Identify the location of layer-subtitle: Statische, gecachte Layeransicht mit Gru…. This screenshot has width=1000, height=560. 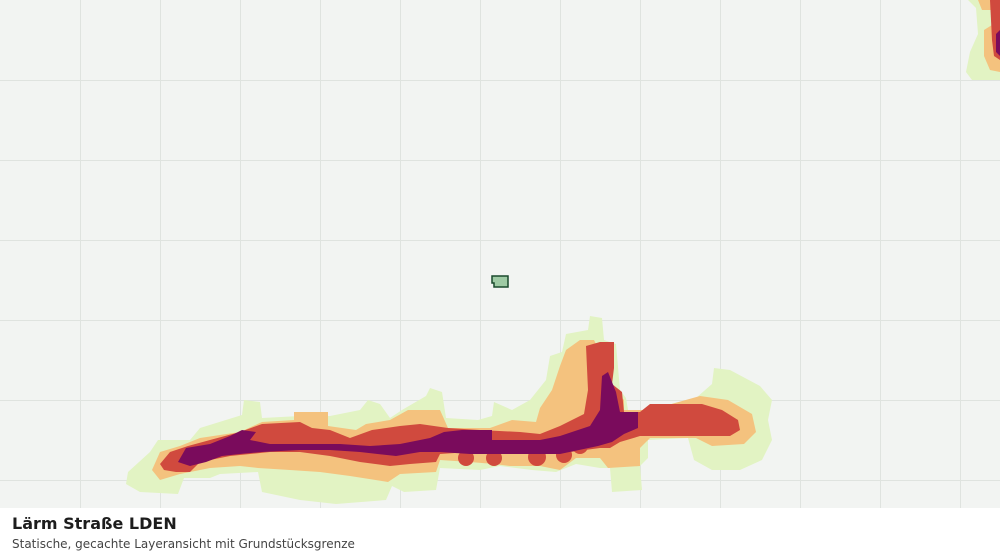
(183, 544).